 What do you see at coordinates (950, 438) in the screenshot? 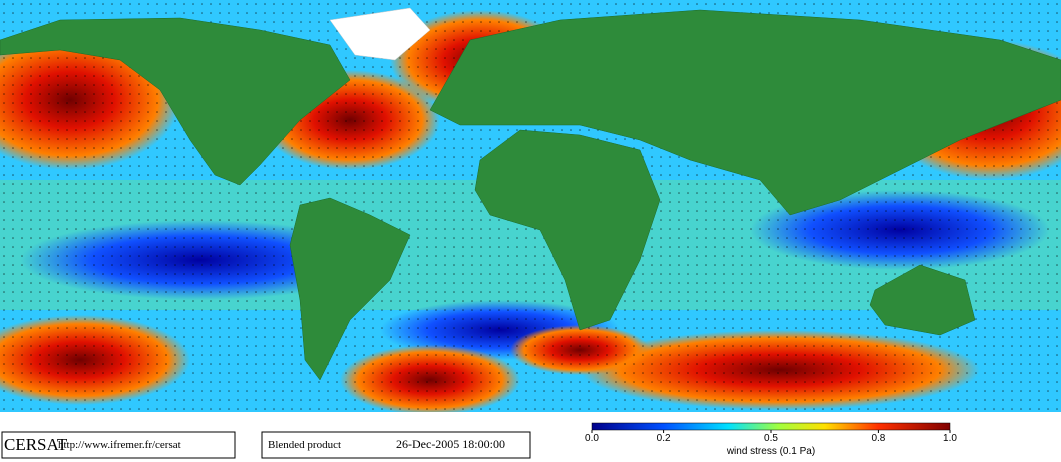
I see `colorbar-tick-label: 1.0` at bounding box center [950, 438].